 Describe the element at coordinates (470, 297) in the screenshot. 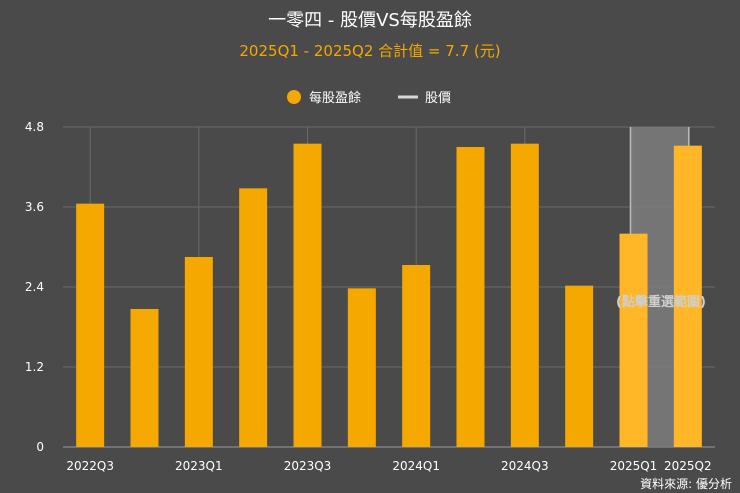

I see `bar-2024Q2` at that location.